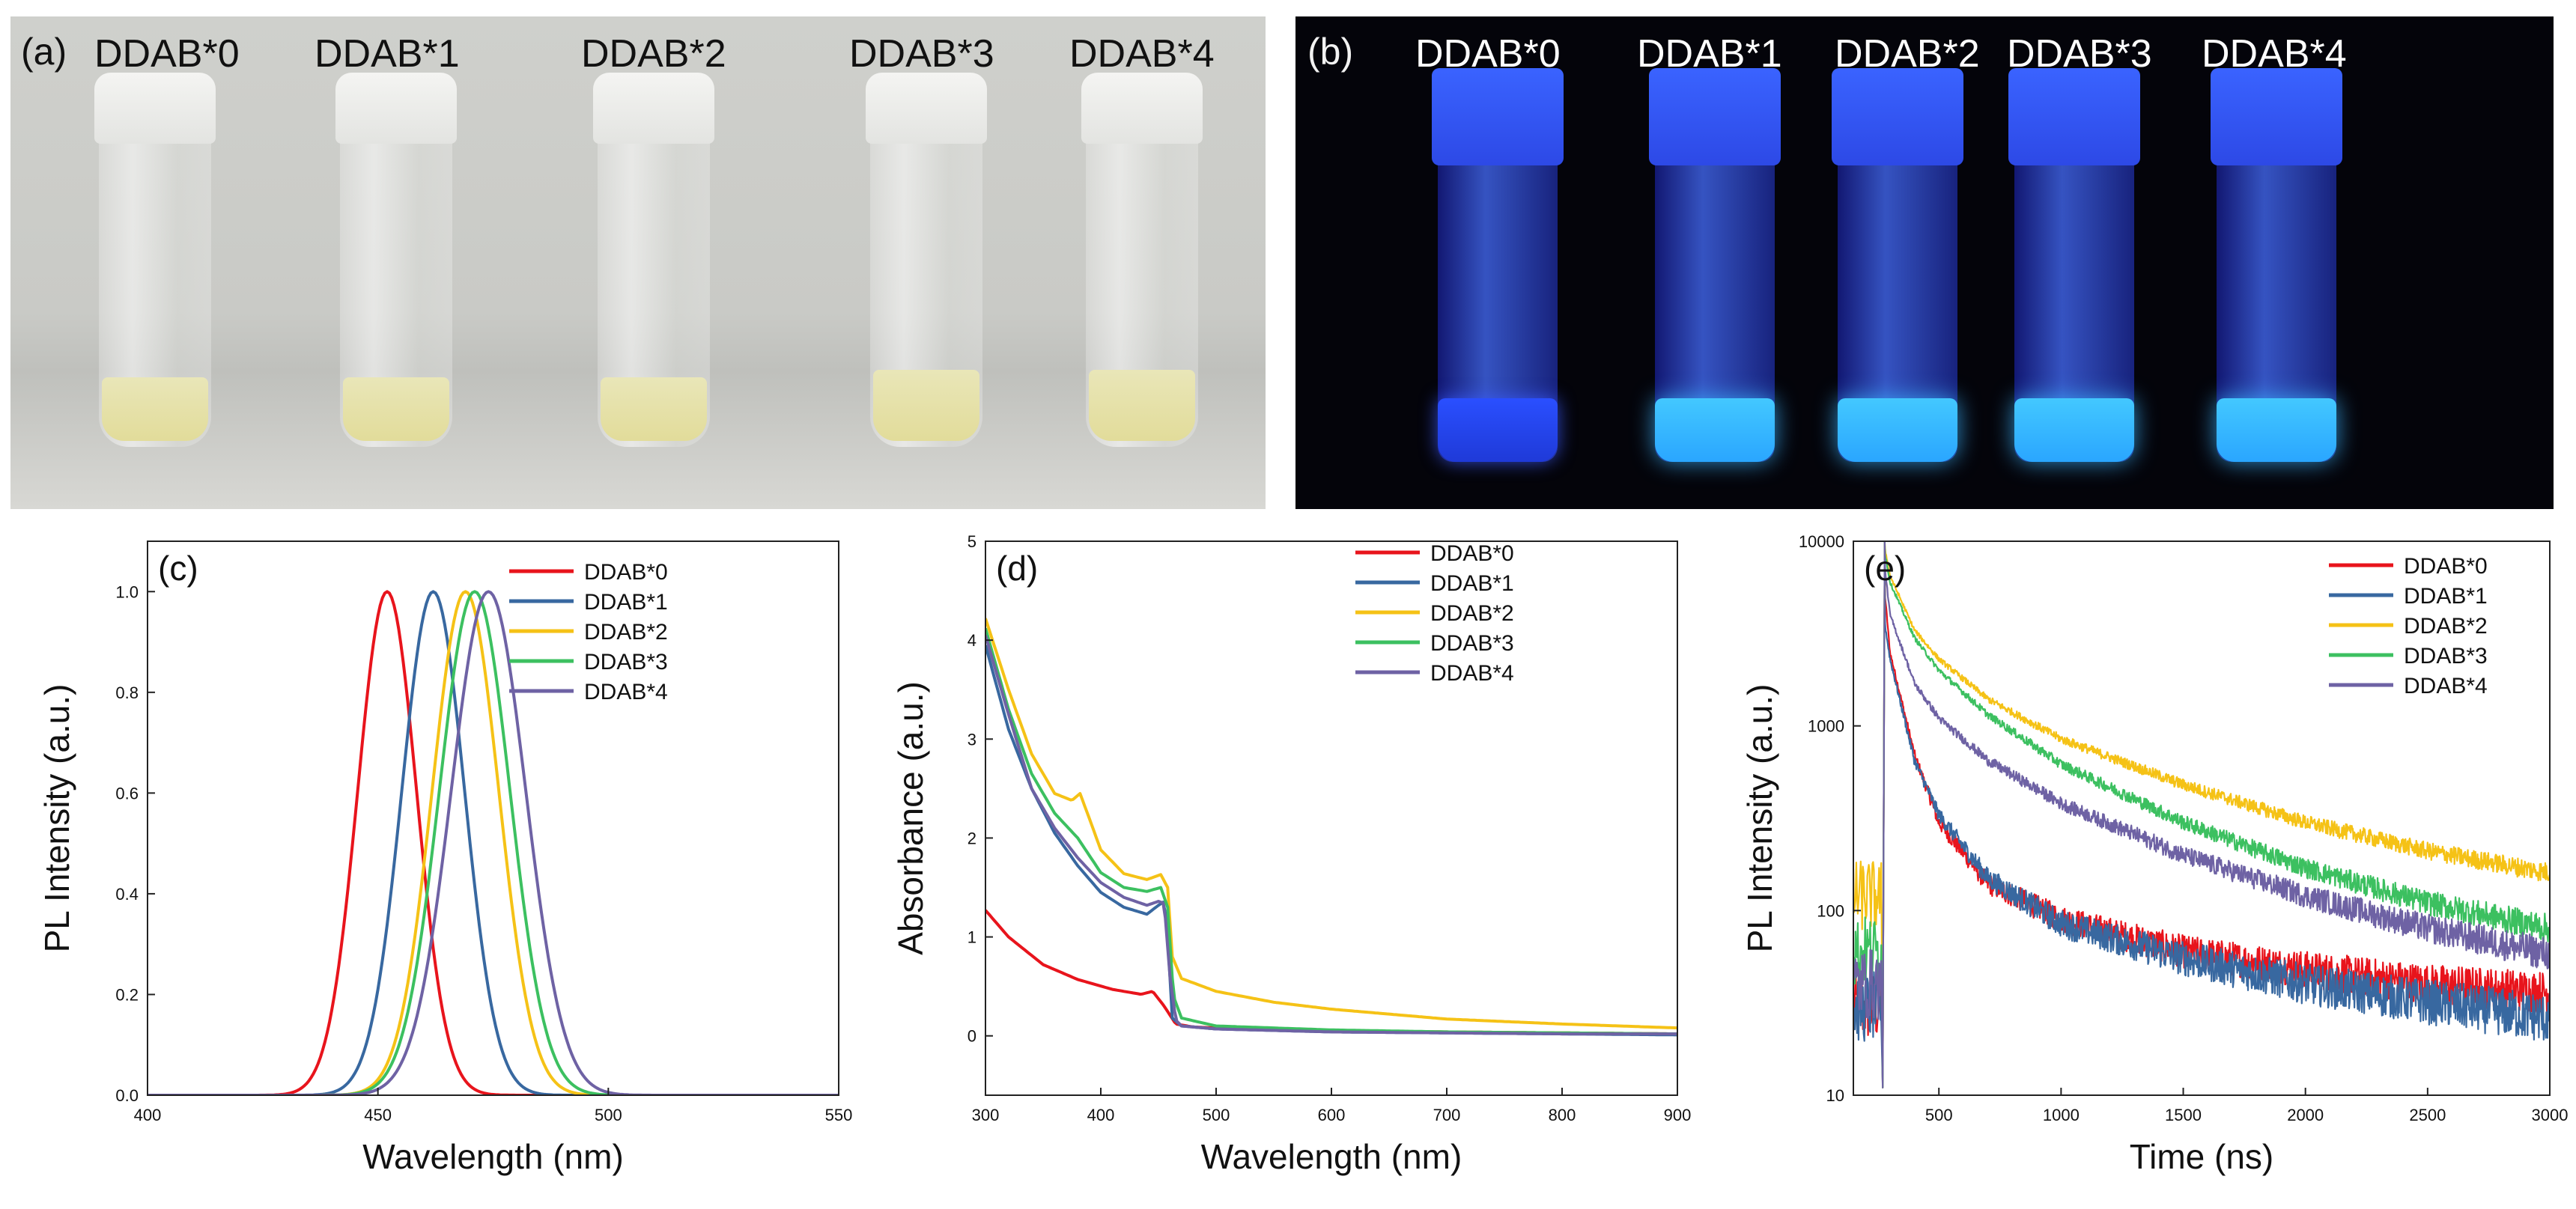 The height and width of the screenshot is (1209, 2576). Describe the element at coordinates (127, 794) in the screenshot. I see `y-tick-label-3: 0.6` at that location.